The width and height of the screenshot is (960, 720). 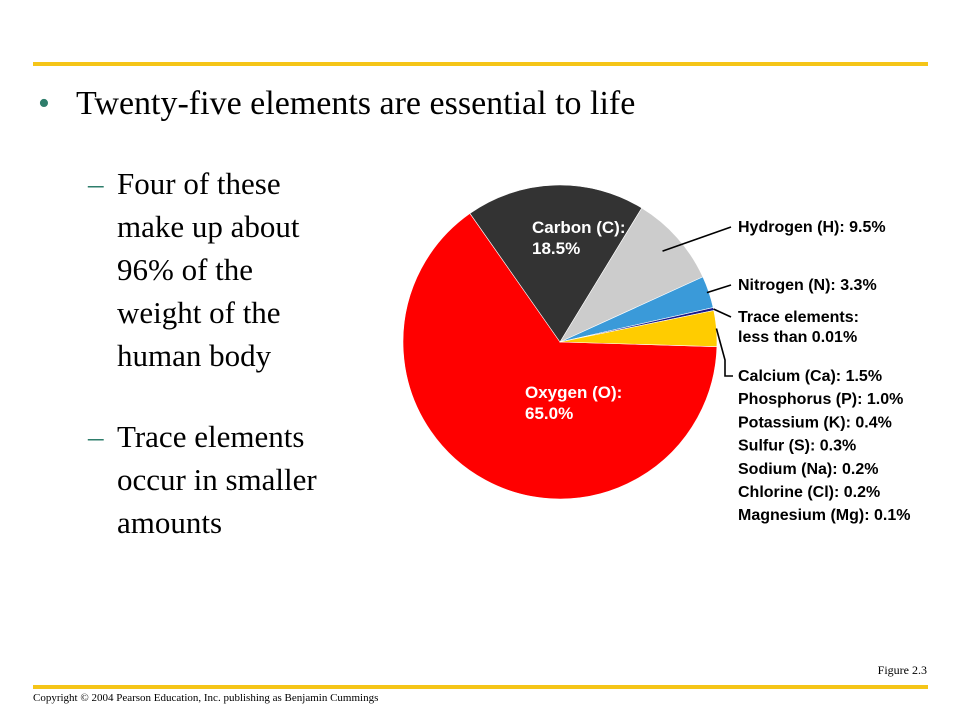 What do you see at coordinates (480, 64) in the screenshot?
I see `top-accent-rule` at bounding box center [480, 64].